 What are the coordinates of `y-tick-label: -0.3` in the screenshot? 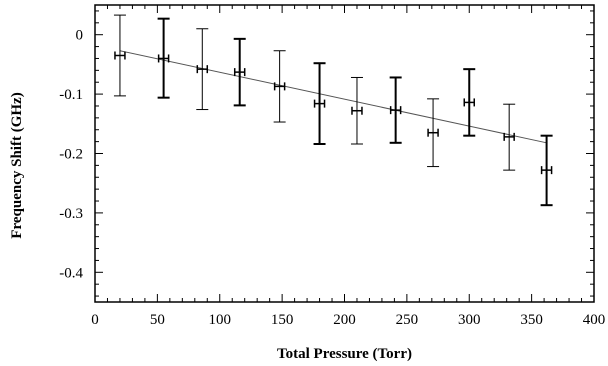 It's located at (71, 214).